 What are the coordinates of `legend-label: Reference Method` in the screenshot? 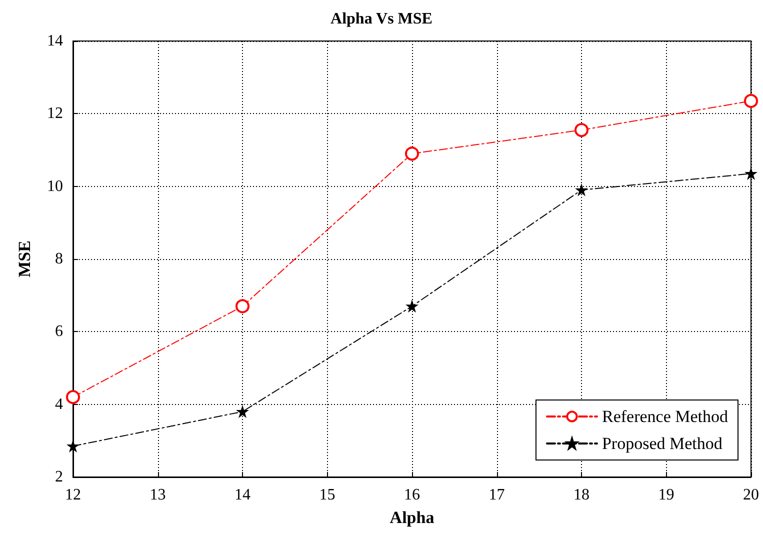 It's located at (665, 416).